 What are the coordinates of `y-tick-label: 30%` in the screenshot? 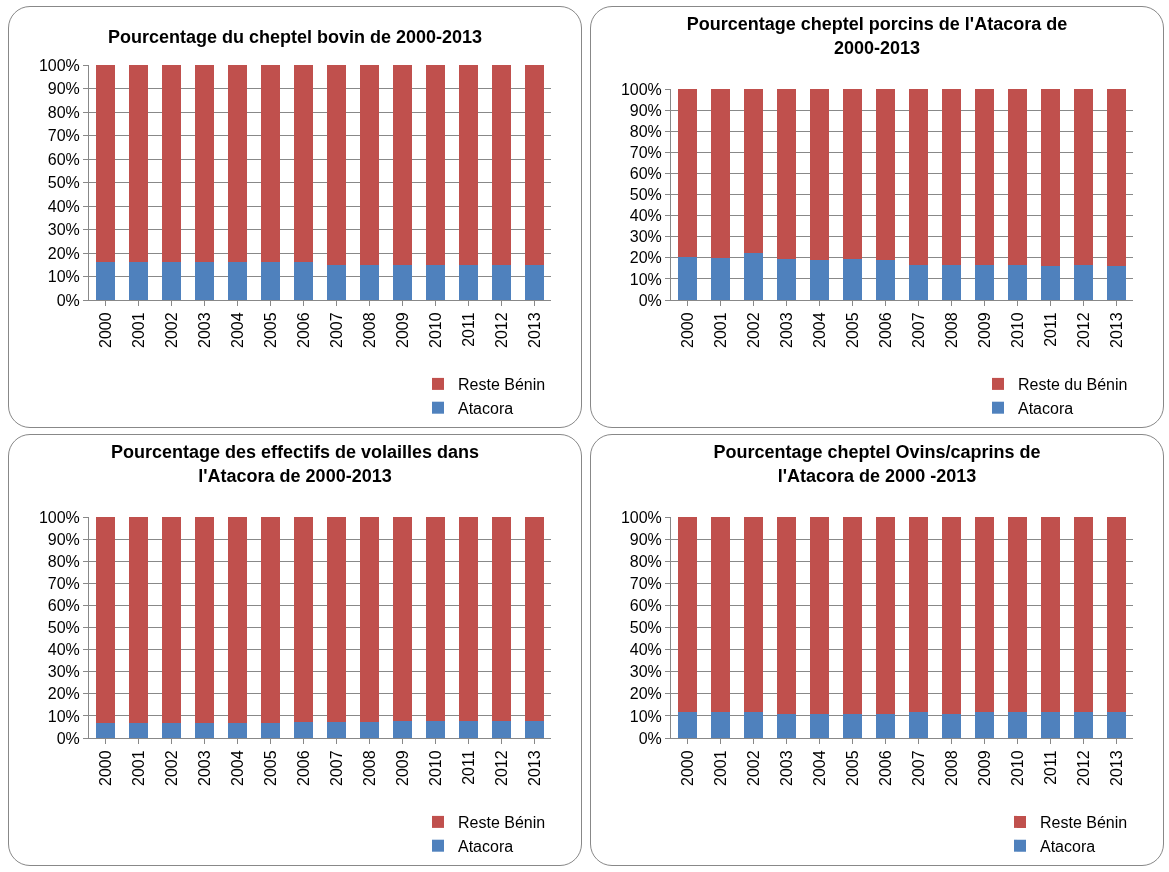 It's located at (645, 672).